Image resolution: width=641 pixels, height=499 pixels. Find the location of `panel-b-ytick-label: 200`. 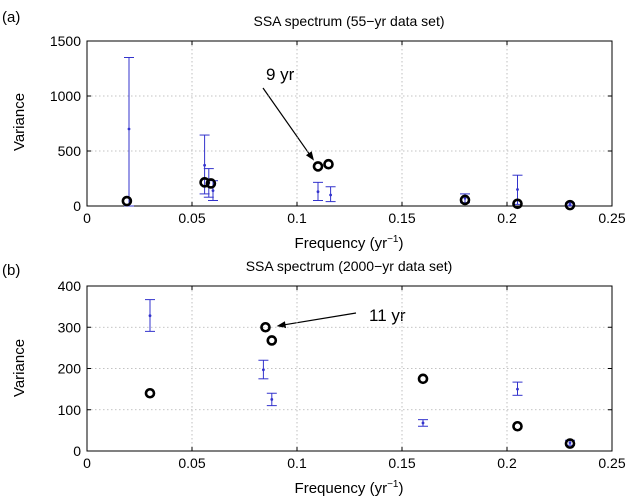

panel-b-ytick-label: 200 is located at coordinates (70, 369).